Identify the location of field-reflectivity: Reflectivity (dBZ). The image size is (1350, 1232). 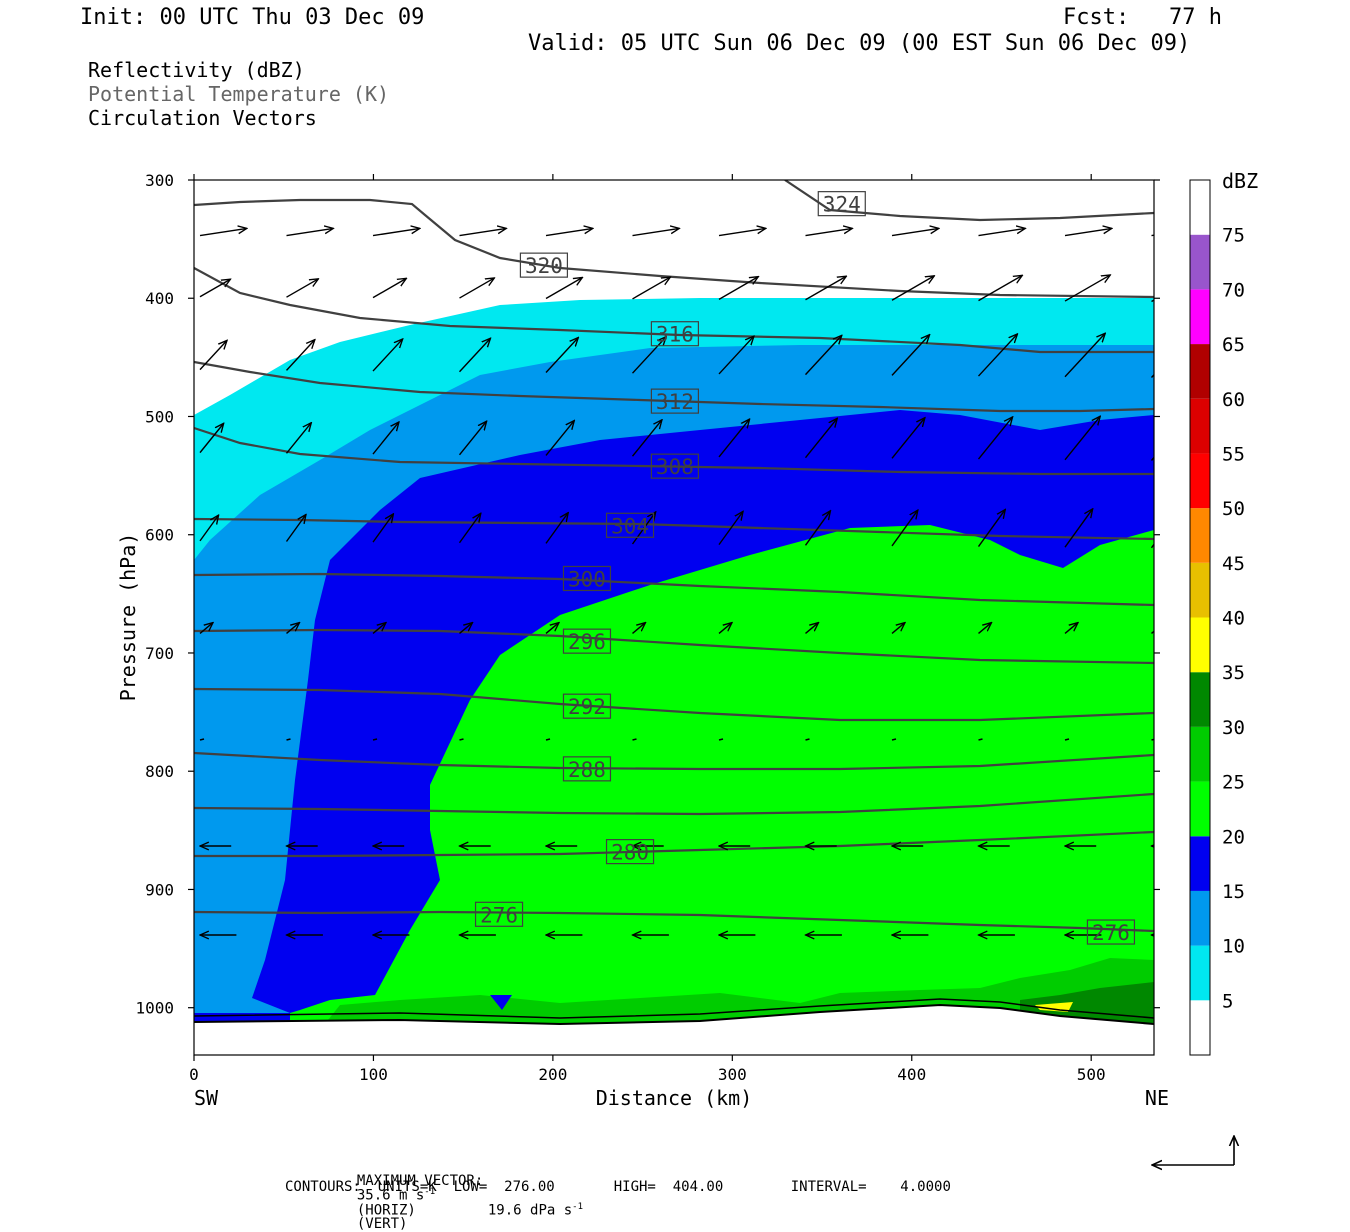
(196, 70).